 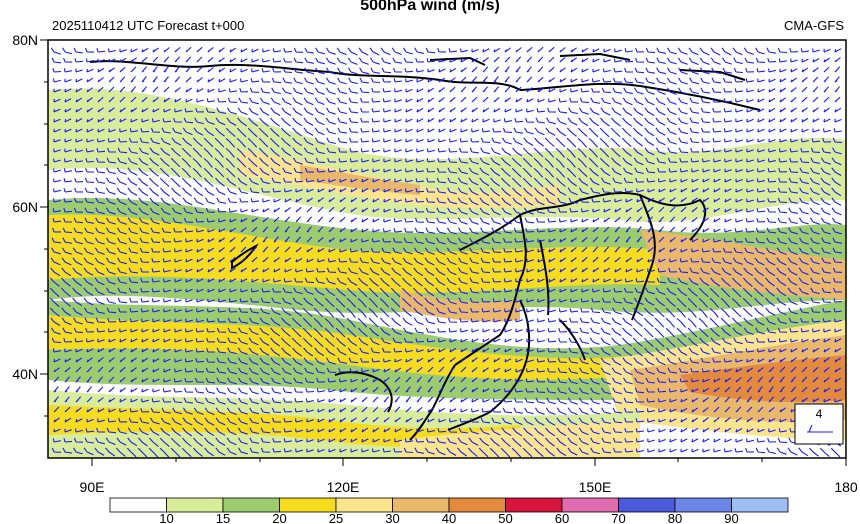 I want to click on colorbar-label: 90, so click(x=731, y=517).